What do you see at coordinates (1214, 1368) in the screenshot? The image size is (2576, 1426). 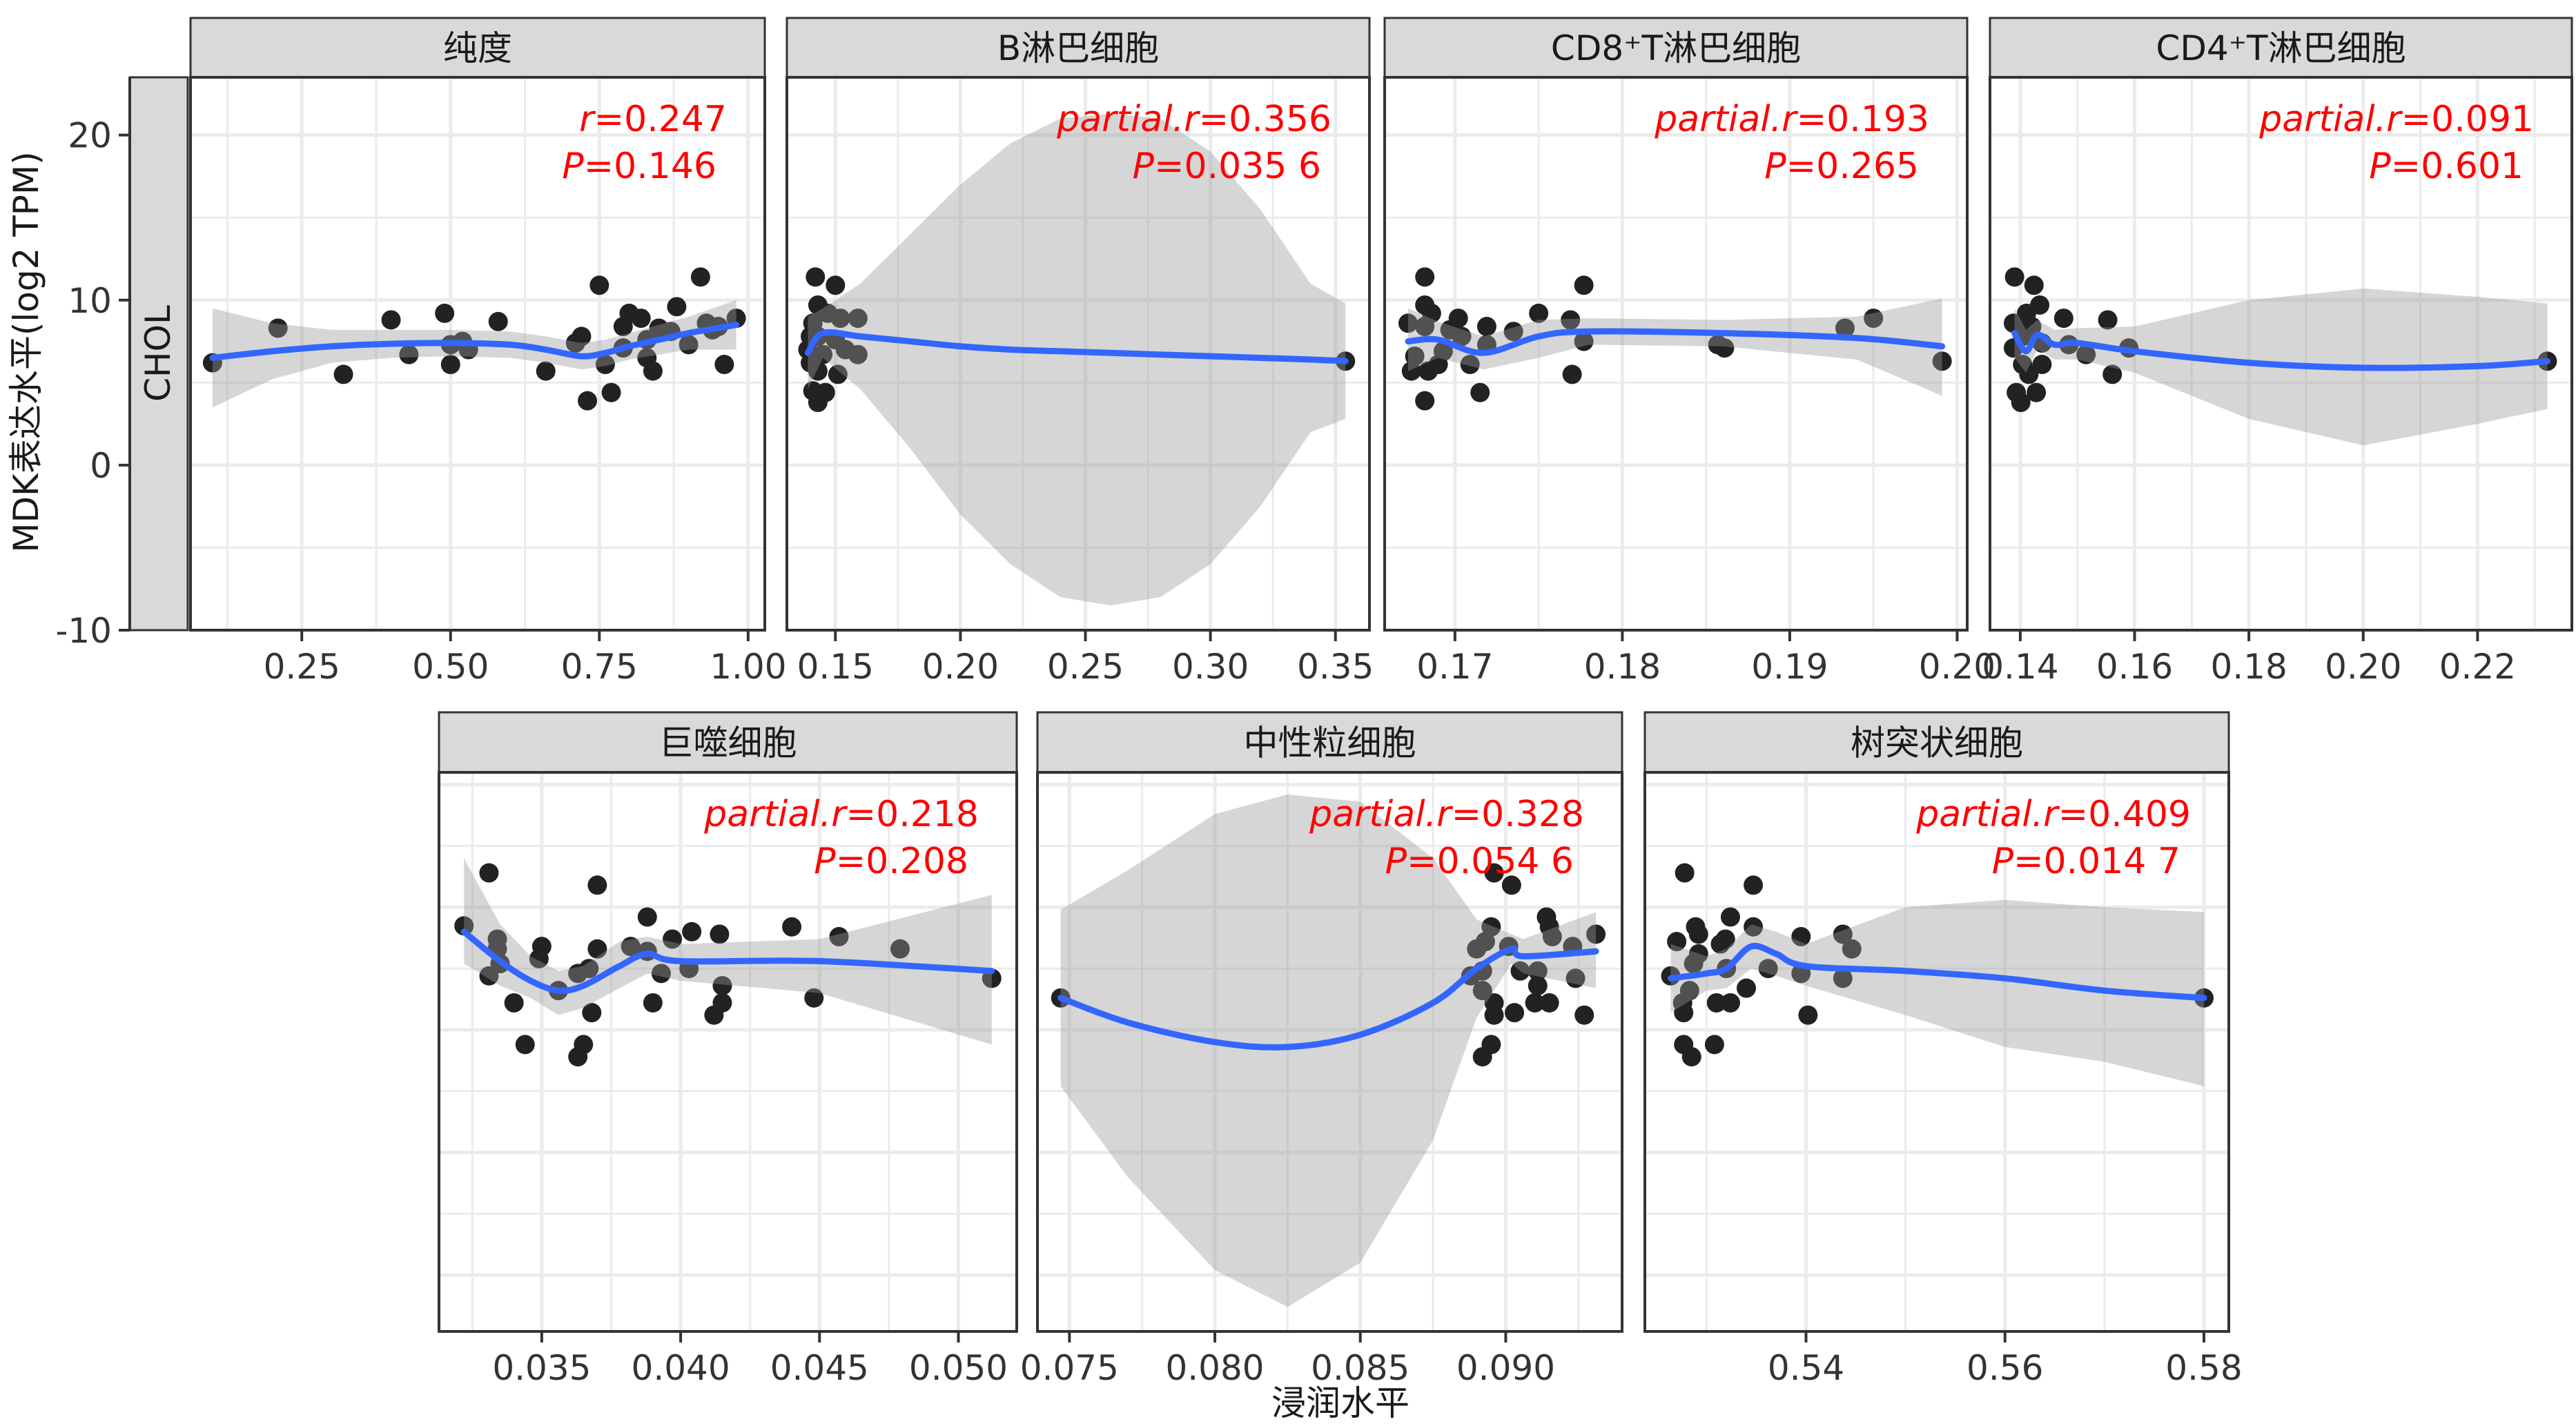 I see `x-tick-label: 0.080` at bounding box center [1214, 1368].